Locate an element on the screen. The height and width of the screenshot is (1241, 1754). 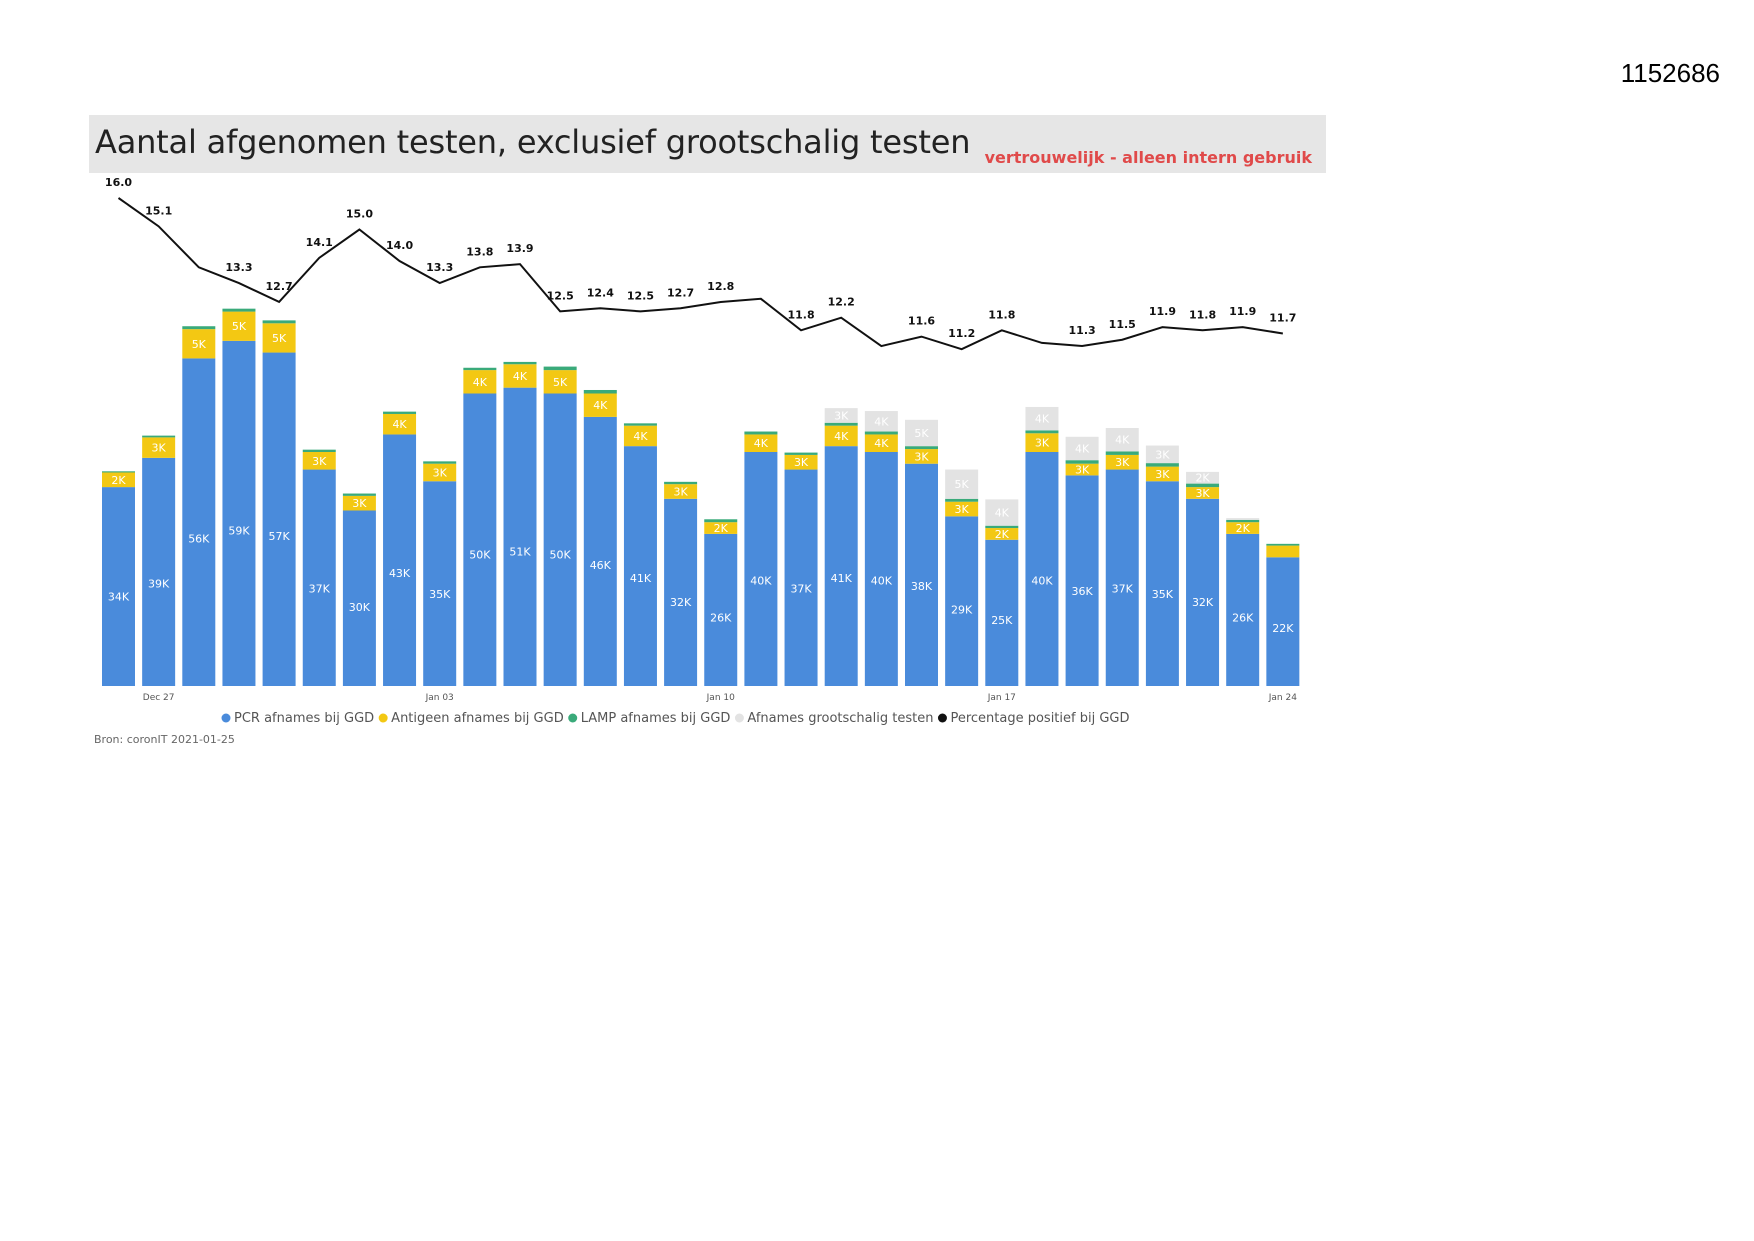
line-label: 13.3 is located at coordinates (439, 267).